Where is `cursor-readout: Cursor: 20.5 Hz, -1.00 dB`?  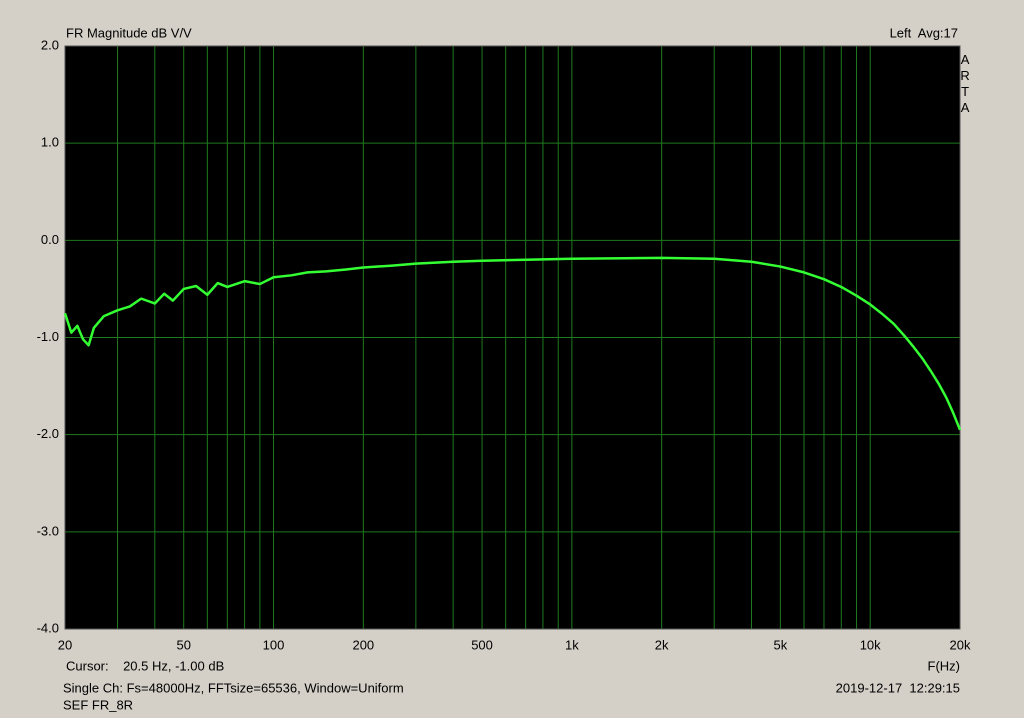
cursor-readout: Cursor: 20.5 Hz, -1.00 dB is located at coordinates (145, 665).